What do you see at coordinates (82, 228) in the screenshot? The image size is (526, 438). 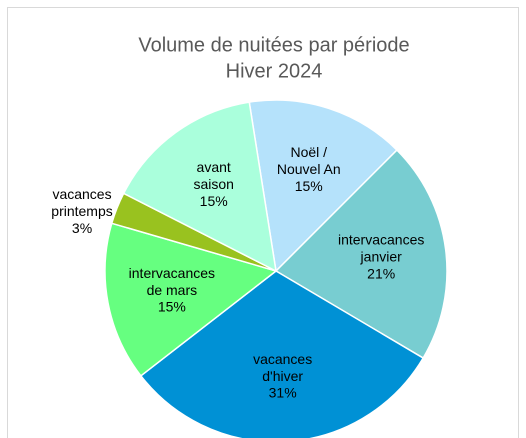 I see `slice-value-label: 3%` at bounding box center [82, 228].